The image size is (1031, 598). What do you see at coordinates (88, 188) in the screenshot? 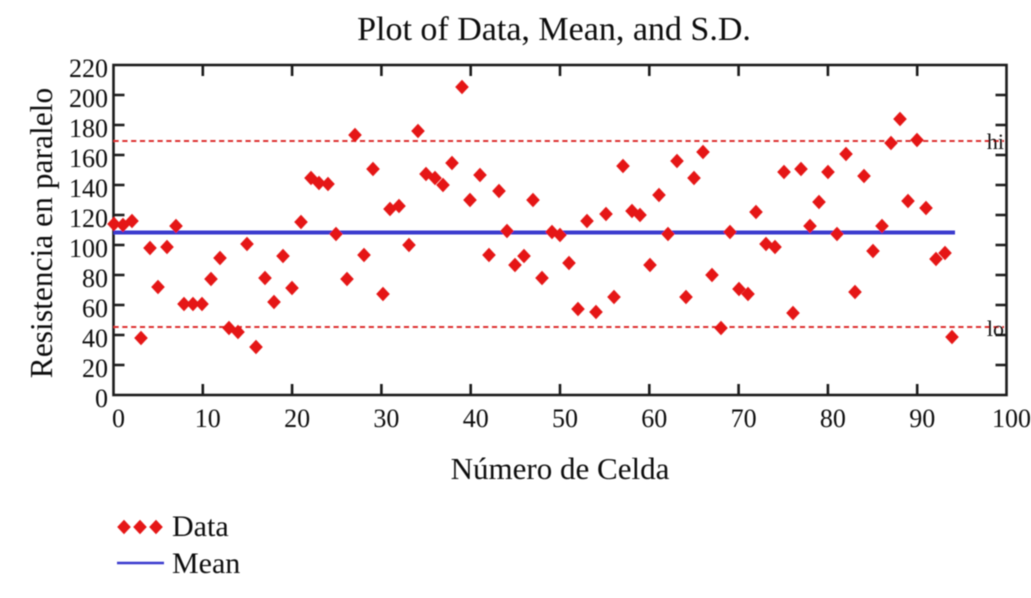
I see `svg-text: 140` at bounding box center [88, 188].